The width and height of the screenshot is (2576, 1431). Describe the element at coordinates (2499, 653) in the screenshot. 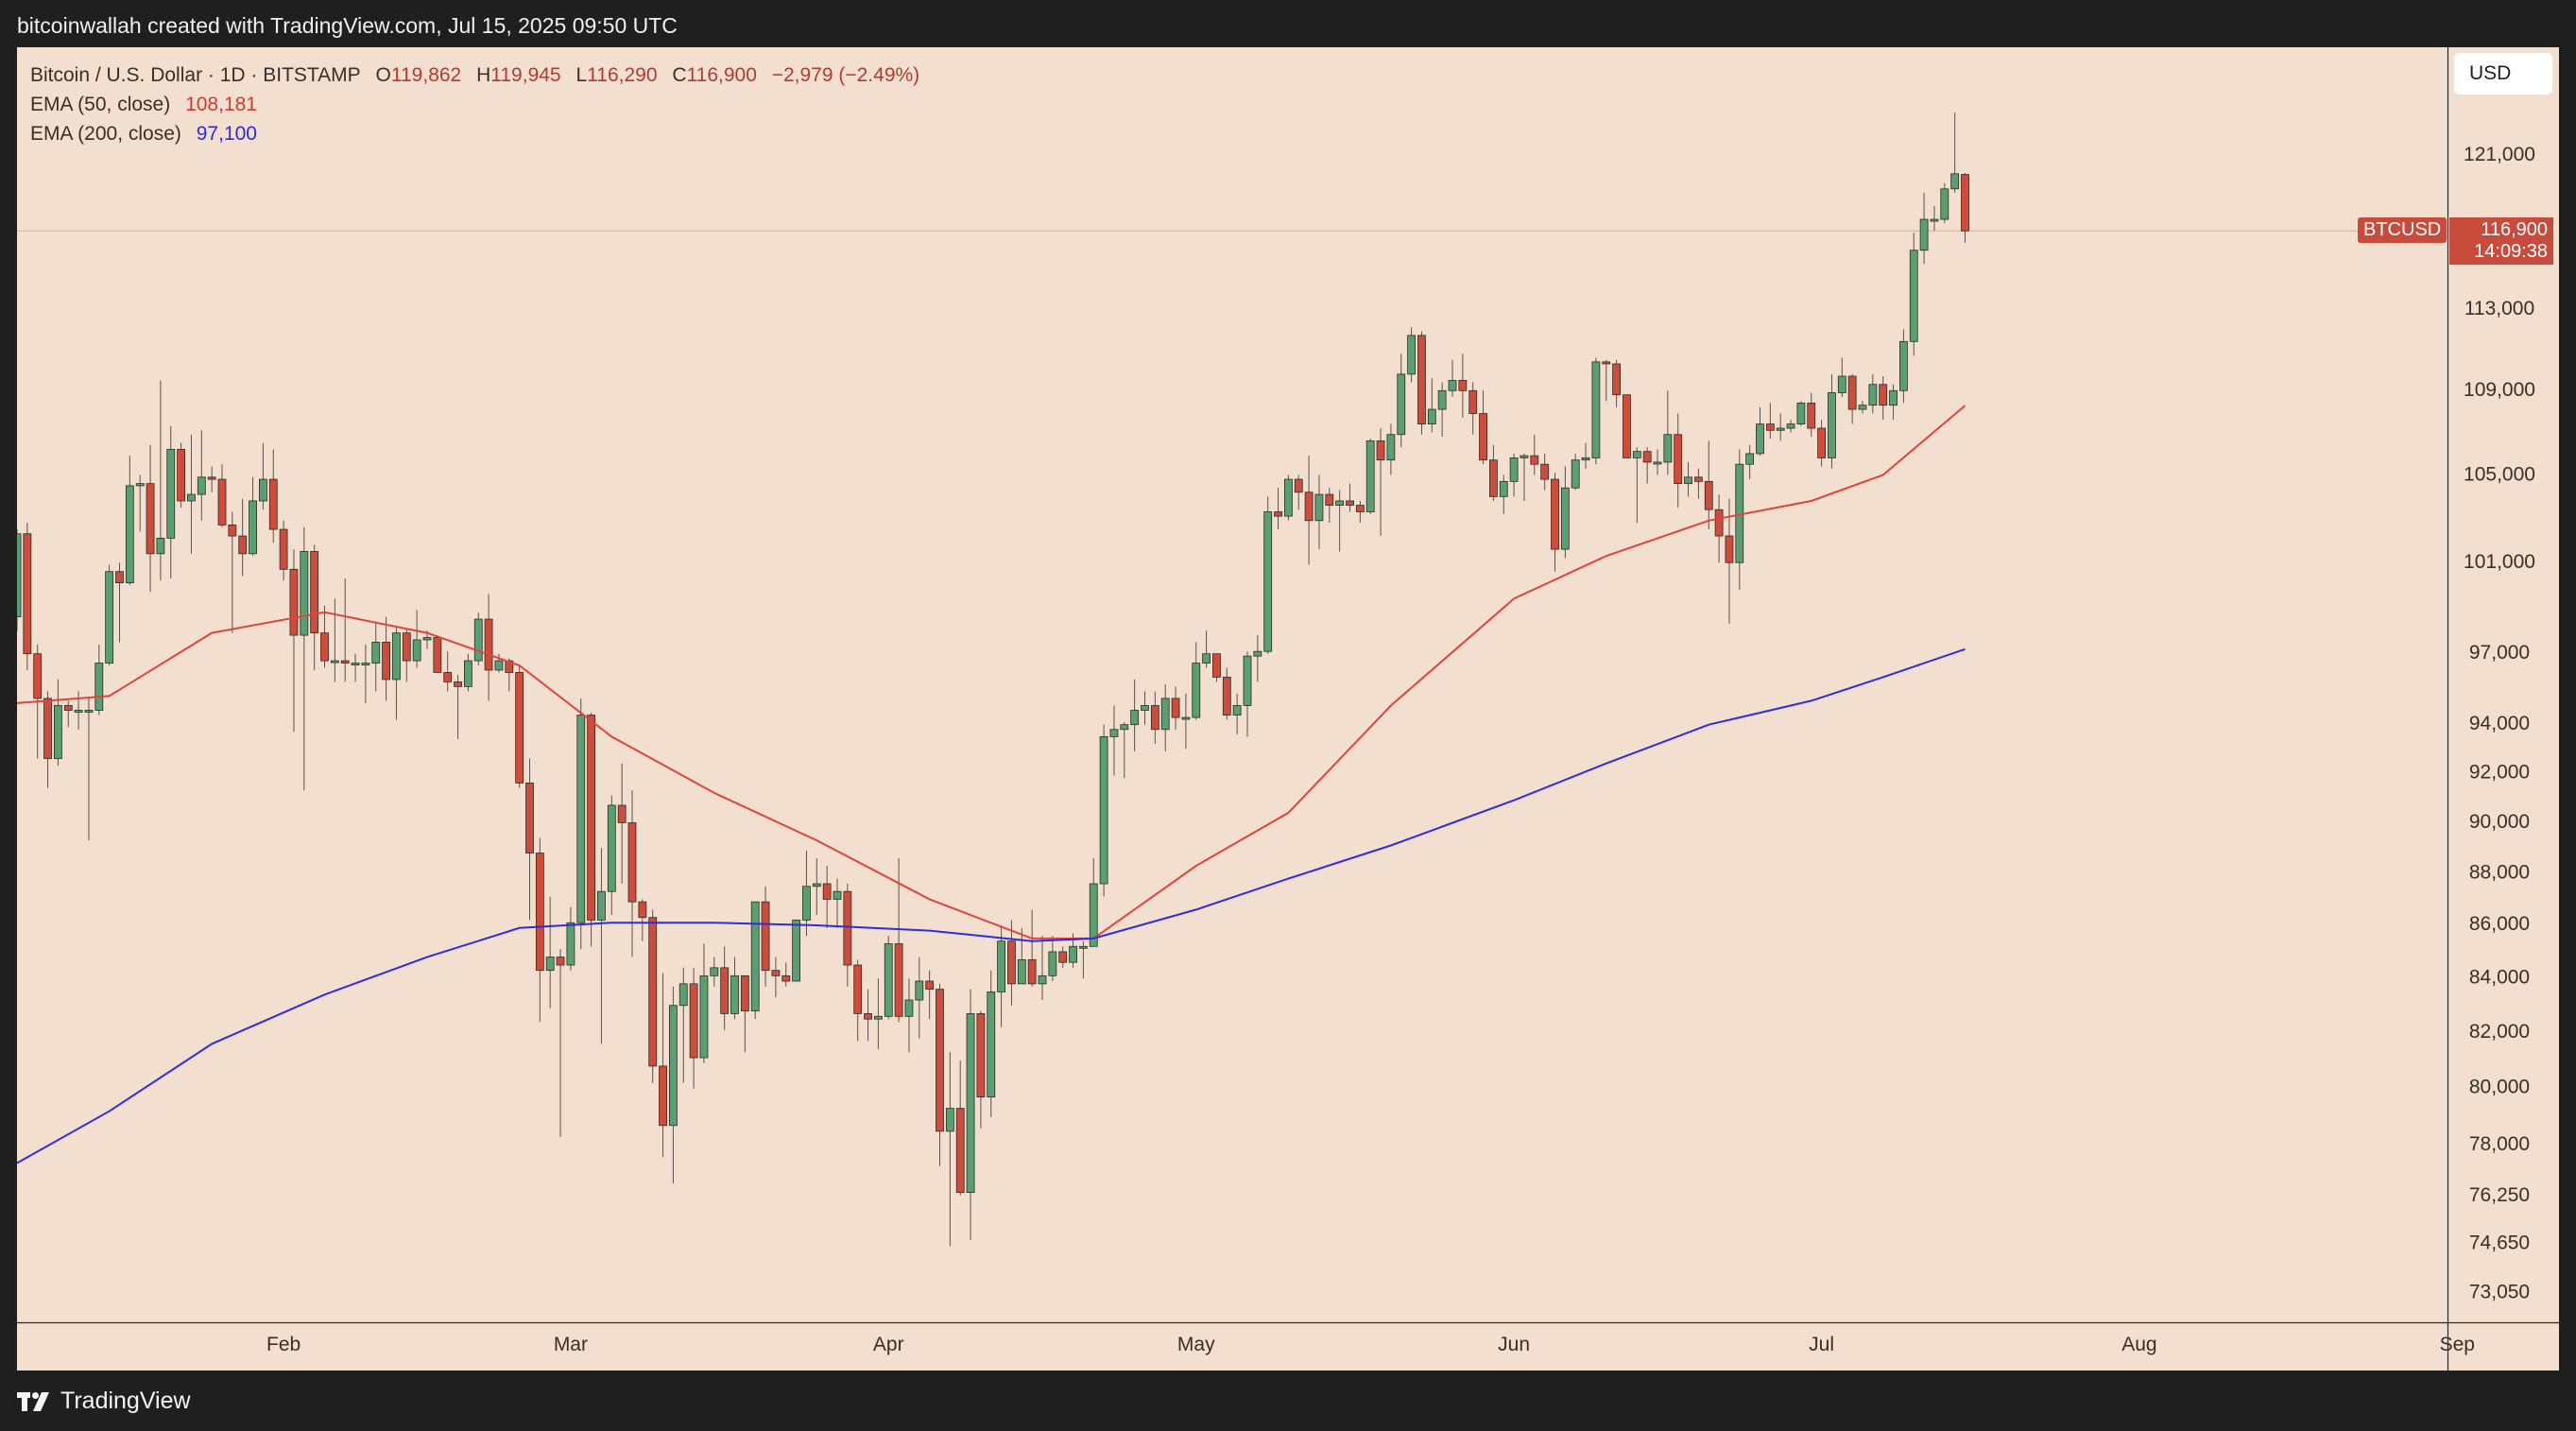

I see `price-axis-label: 97,000` at that location.